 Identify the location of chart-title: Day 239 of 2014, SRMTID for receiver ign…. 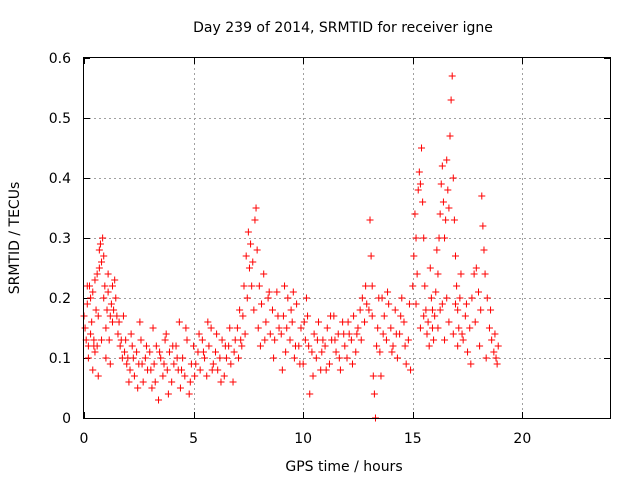
(343, 28).